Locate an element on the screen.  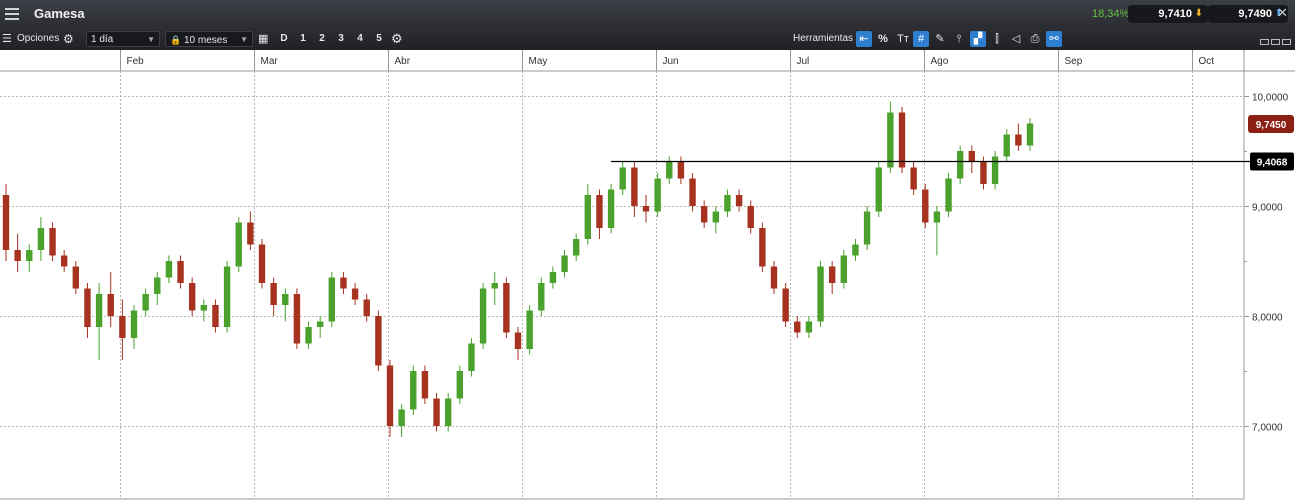
period-d-button: D is located at coordinates (284, 38).